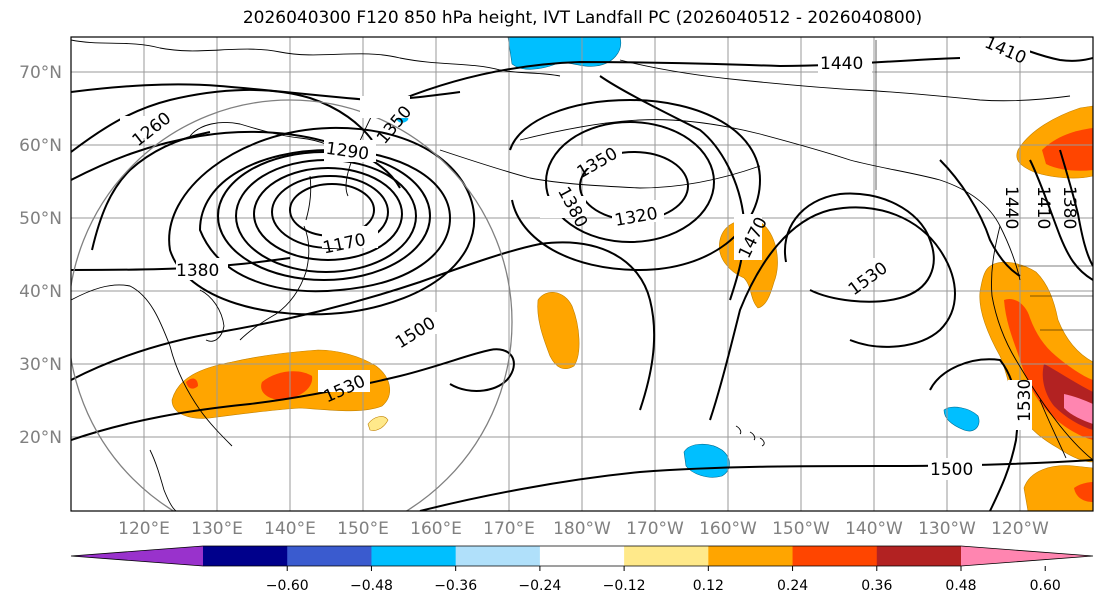 The width and height of the screenshot is (1105, 604). What do you see at coordinates (1027, 556) in the screenshot?
I see `colorbar-extension-high` at bounding box center [1027, 556].